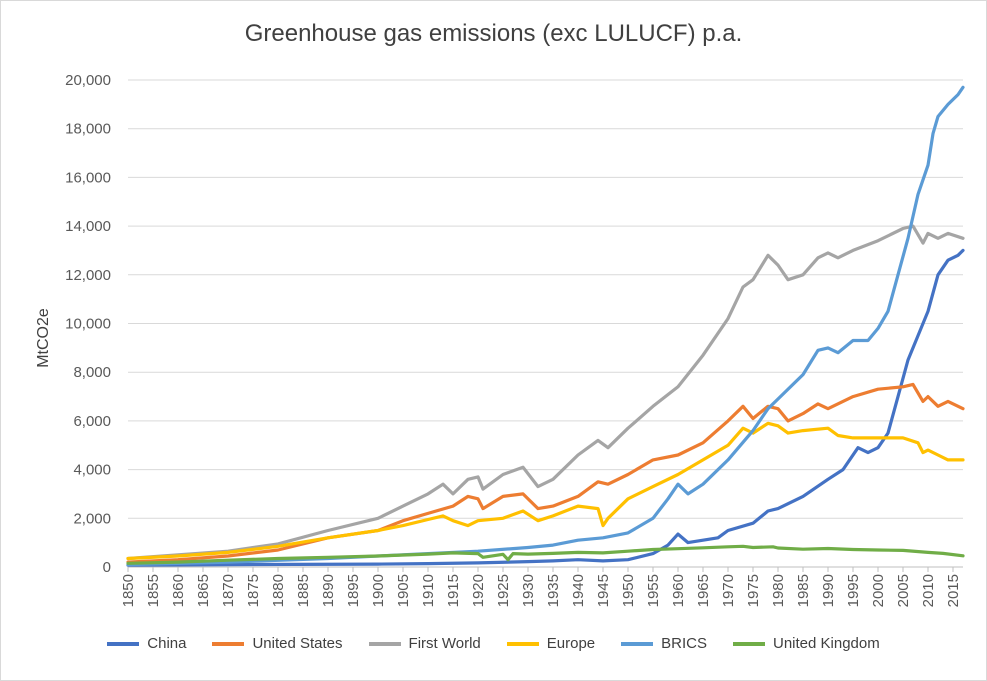  I want to click on y-tick-label: 8,000, so click(92, 372).